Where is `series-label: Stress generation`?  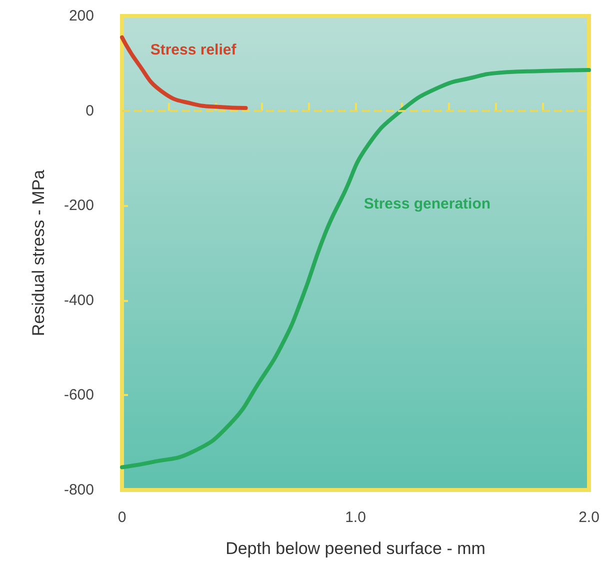 series-label: Stress generation is located at coordinates (427, 203).